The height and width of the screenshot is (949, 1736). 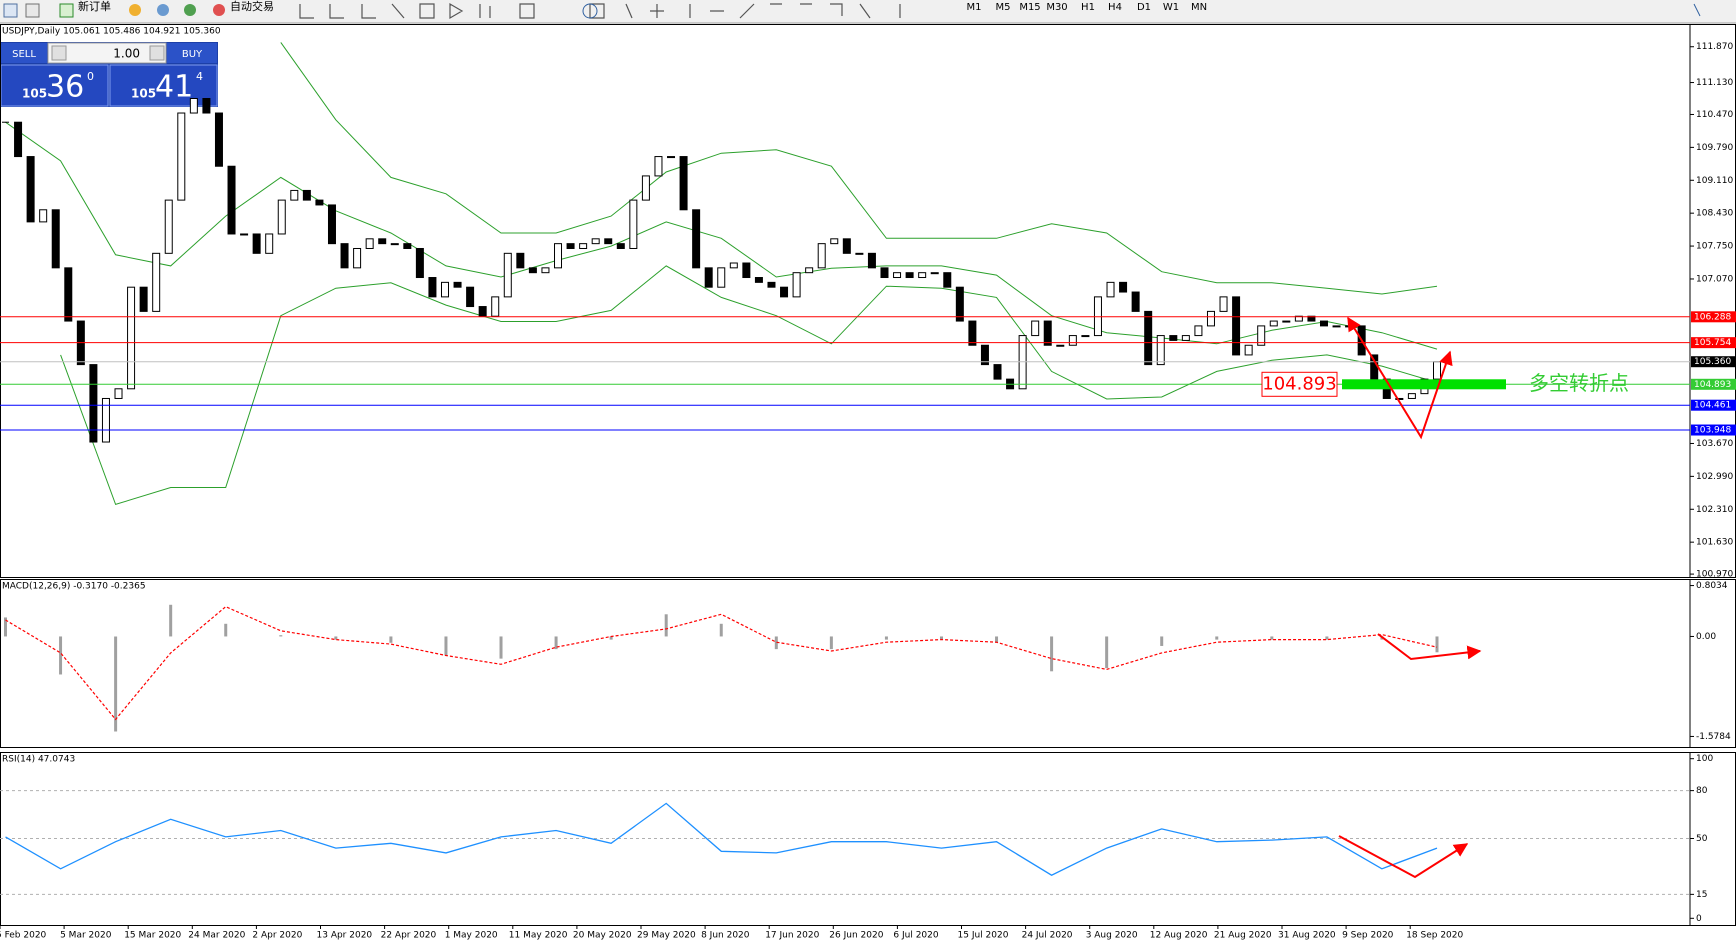 What do you see at coordinates (1579, 383) in the screenshot?
I see `annotation-text: 多空转折点` at bounding box center [1579, 383].